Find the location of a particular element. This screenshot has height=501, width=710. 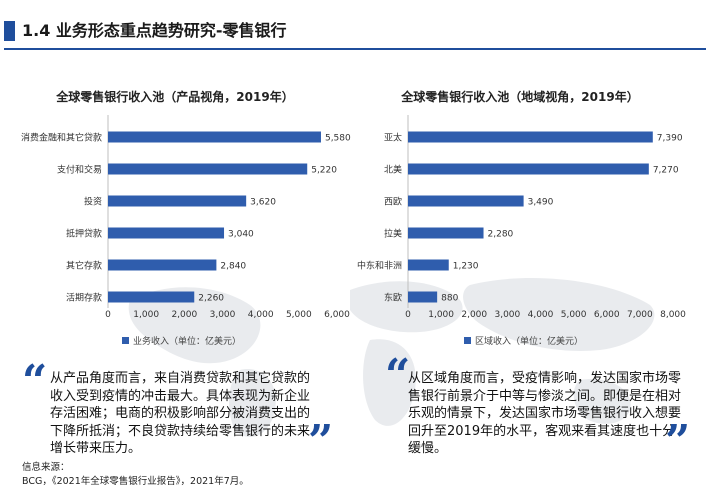

category-label: 北美 is located at coordinates (393, 170).